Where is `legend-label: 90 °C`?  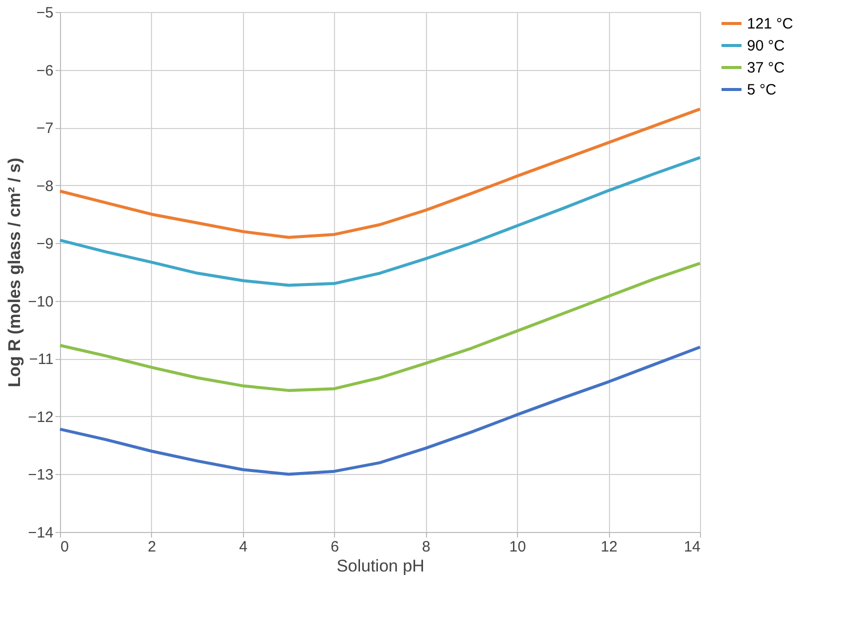
legend-label: 90 °C is located at coordinates (766, 46).